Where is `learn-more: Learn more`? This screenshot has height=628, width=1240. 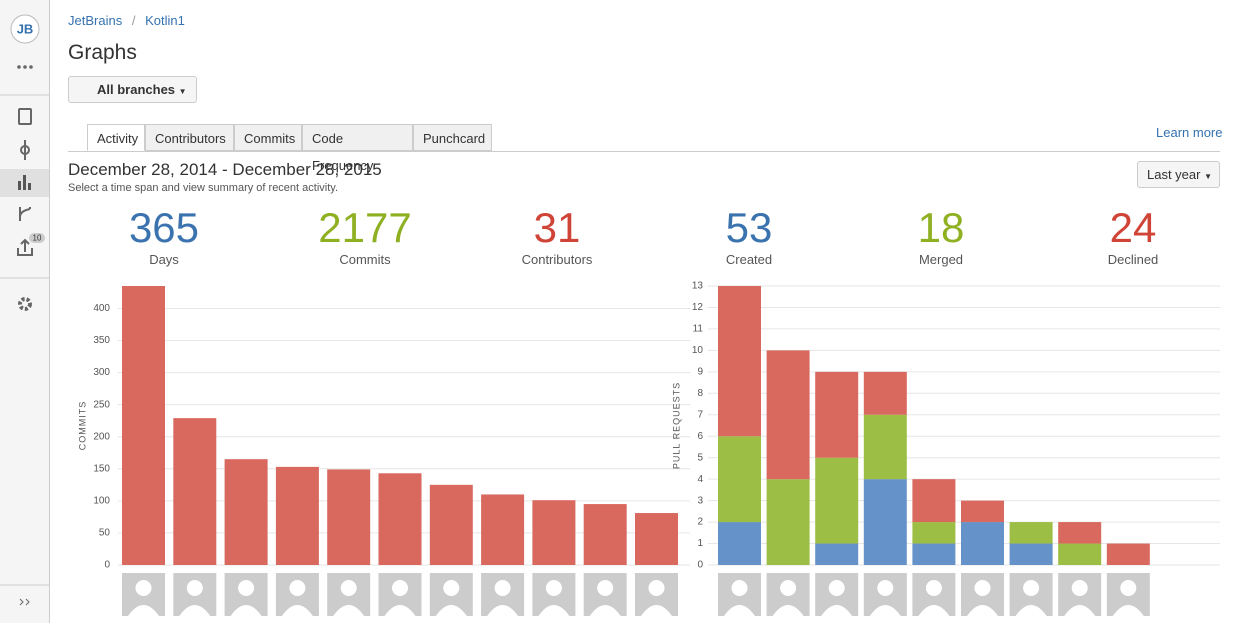
learn-more: Learn more is located at coordinates (1189, 132).